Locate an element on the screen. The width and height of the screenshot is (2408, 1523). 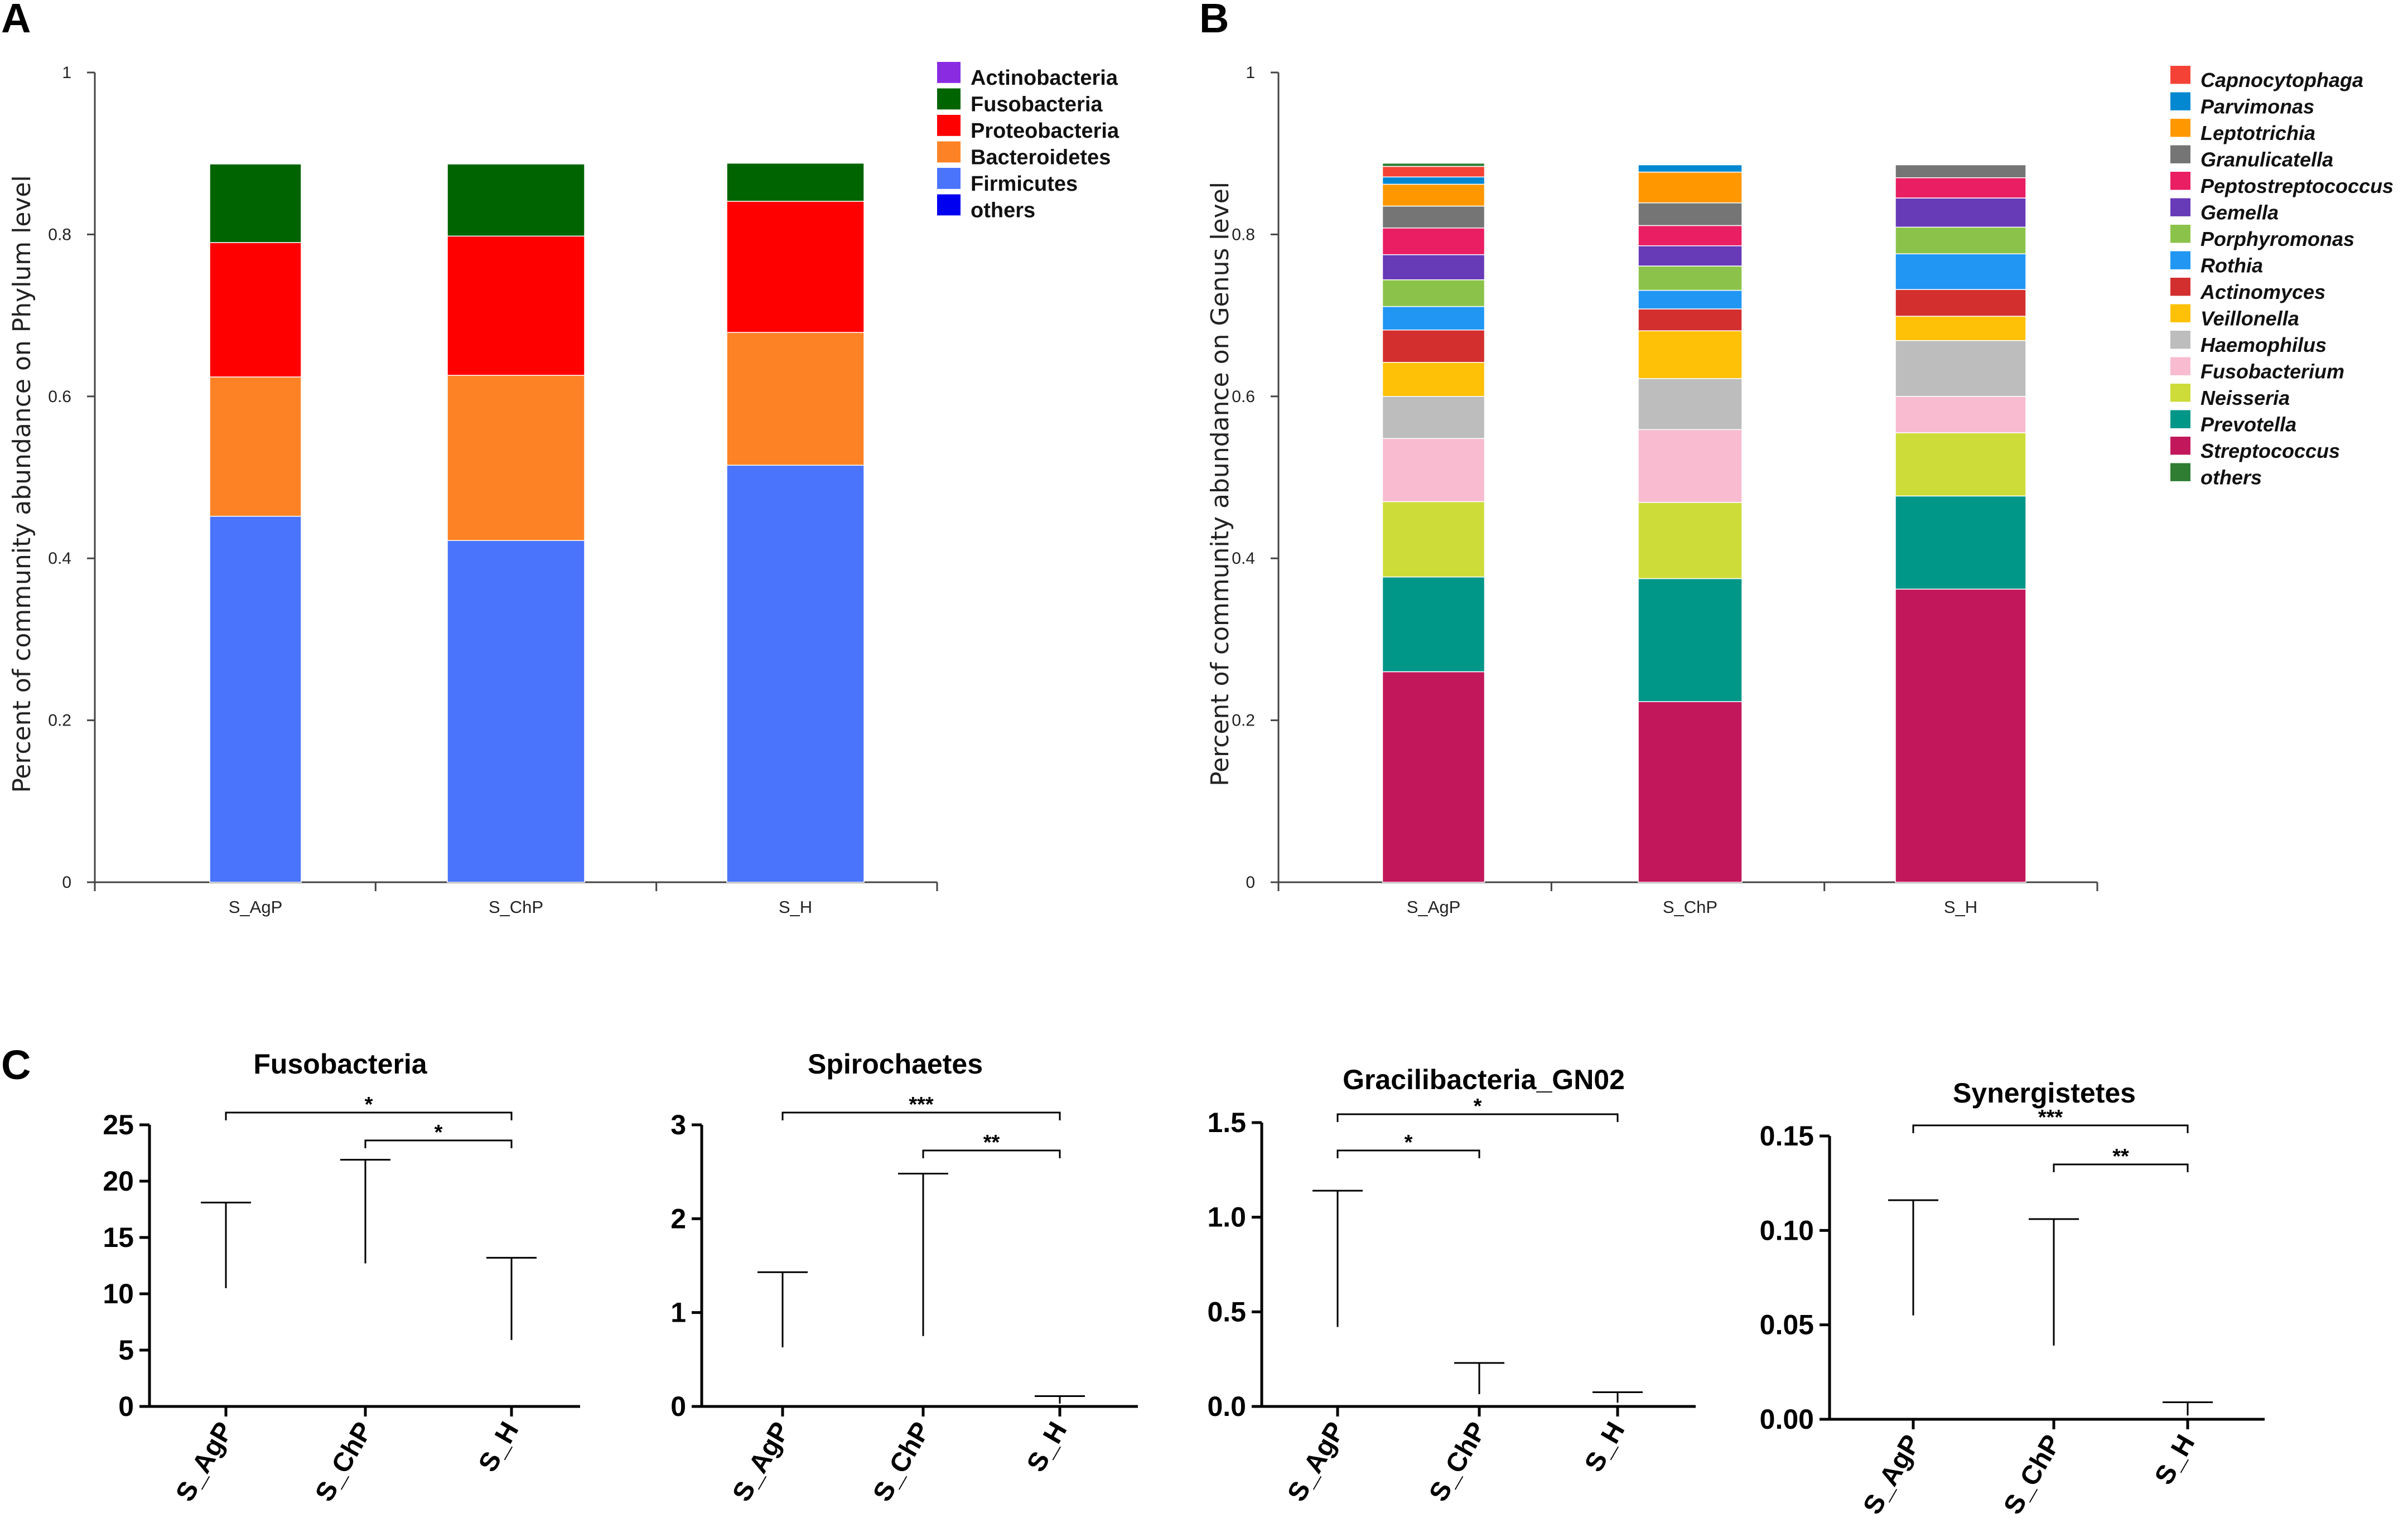
bar-segment-s-h-porphyromonas is located at coordinates (1960, 240).